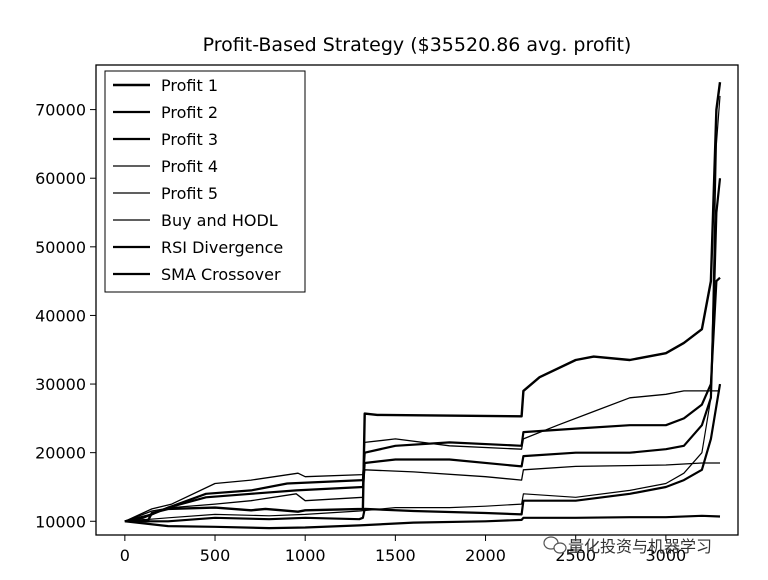  I want to click on x-tick-label: 3000, so click(666, 555).